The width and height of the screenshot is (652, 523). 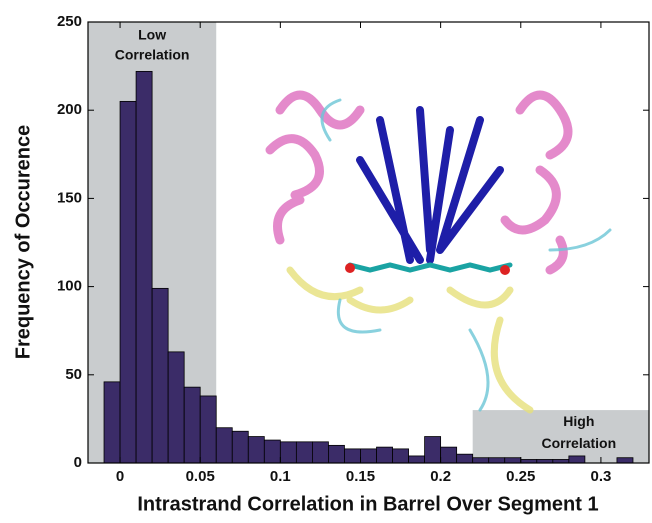 What do you see at coordinates (578, 421) in the screenshot?
I see `region-label: High` at bounding box center [578, 421].